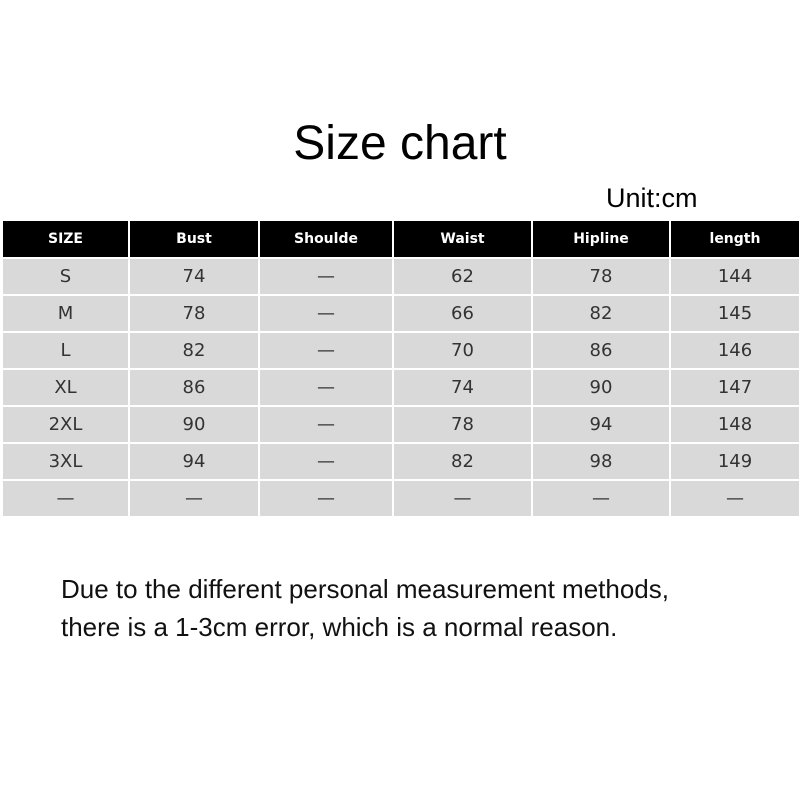 The width and height of the screenshot is (800, 800). I want to click on table-cell: L, so click(65, 350).